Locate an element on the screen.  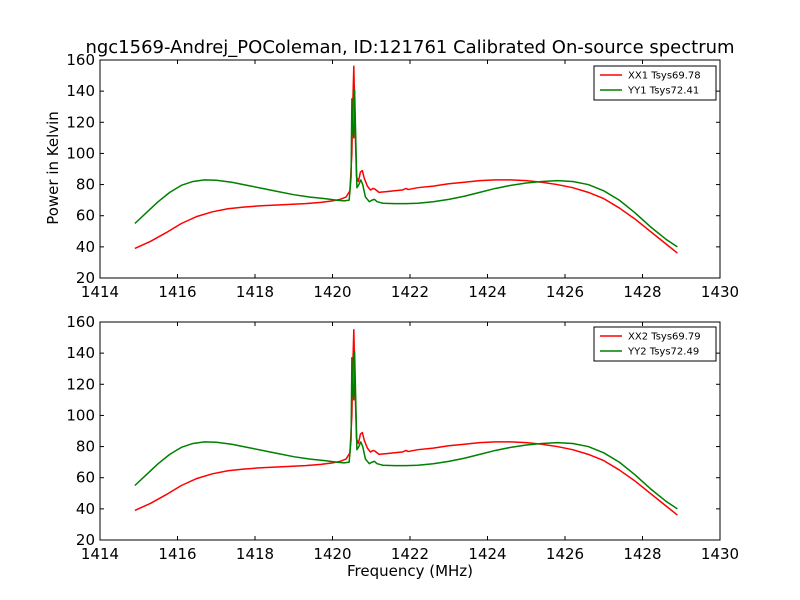
panel-2-ytick-label: 40 is located at coordinates (85, 509).